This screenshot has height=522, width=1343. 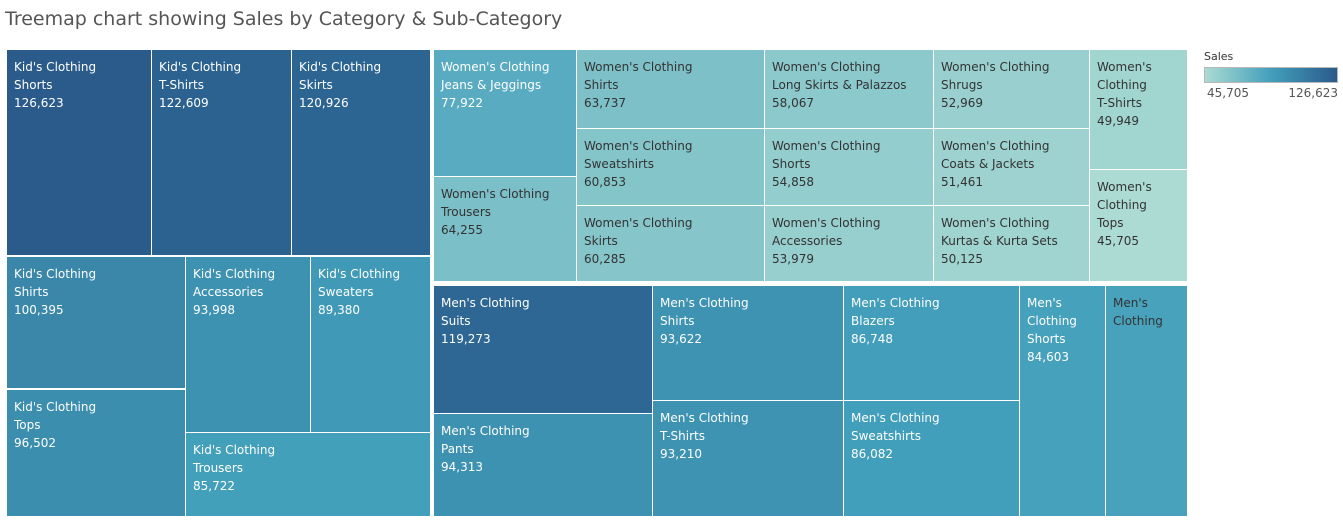 I want to click on tile-women-s-clothing-shorts: Women's Clothing Shorts 54,858, so click(x=849, y=167).